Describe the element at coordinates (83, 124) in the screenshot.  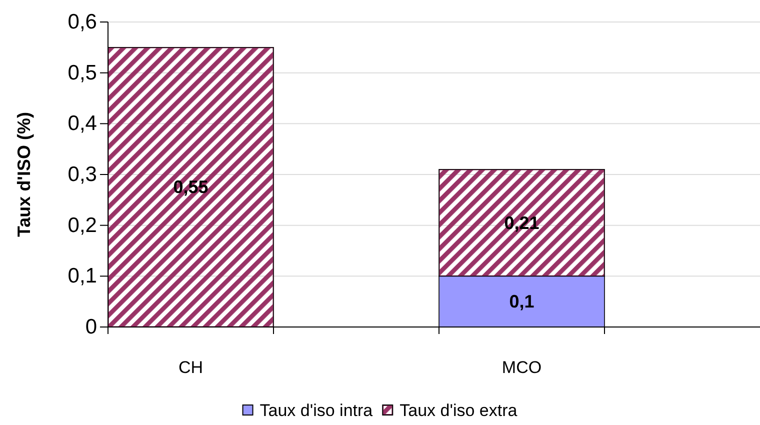
I see `y-tick-label: 0,4` at that location.